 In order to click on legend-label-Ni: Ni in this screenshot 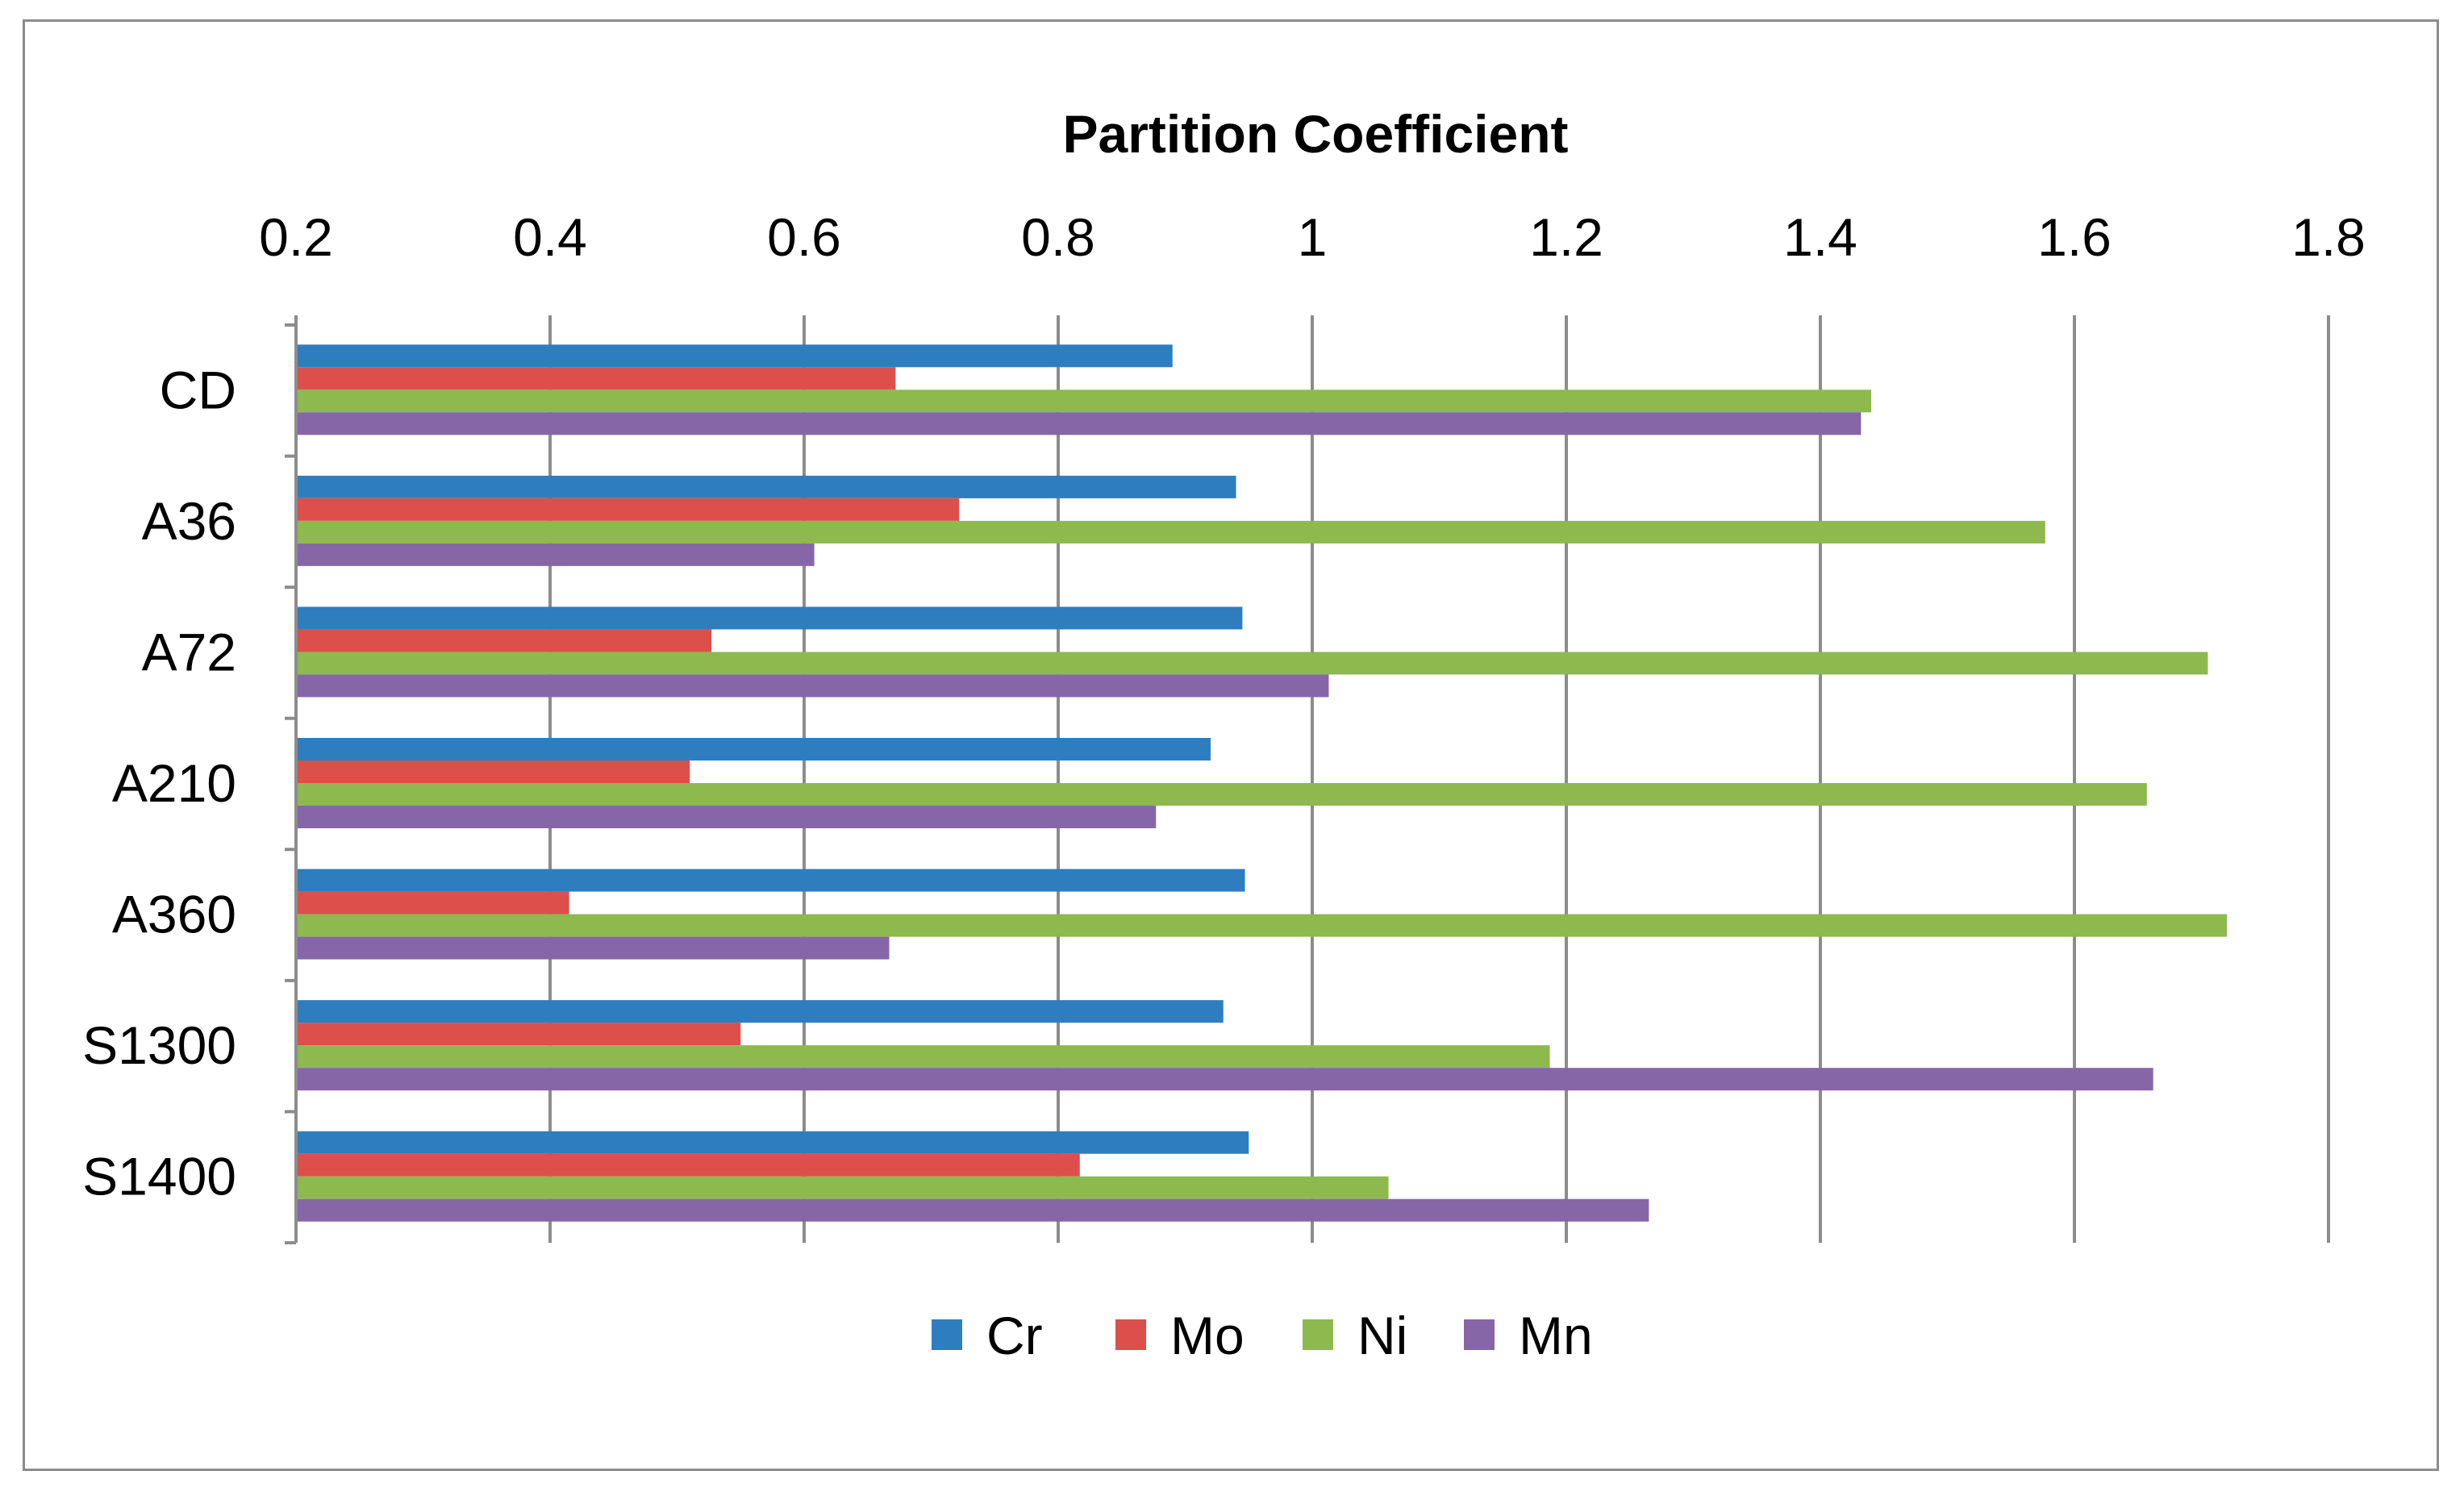, I will do `click(1382, 1335)`.